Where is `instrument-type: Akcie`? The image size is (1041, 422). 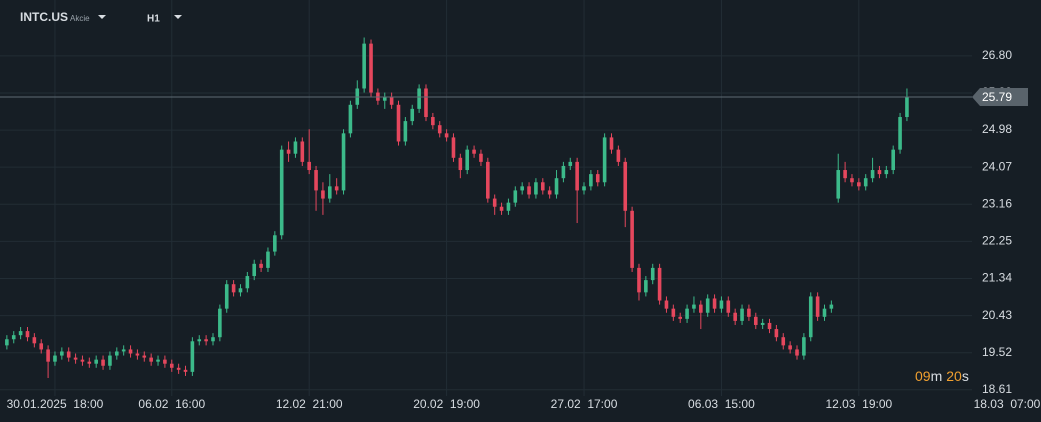 instrument-type: Akcie is located at coordinates (80, 18).